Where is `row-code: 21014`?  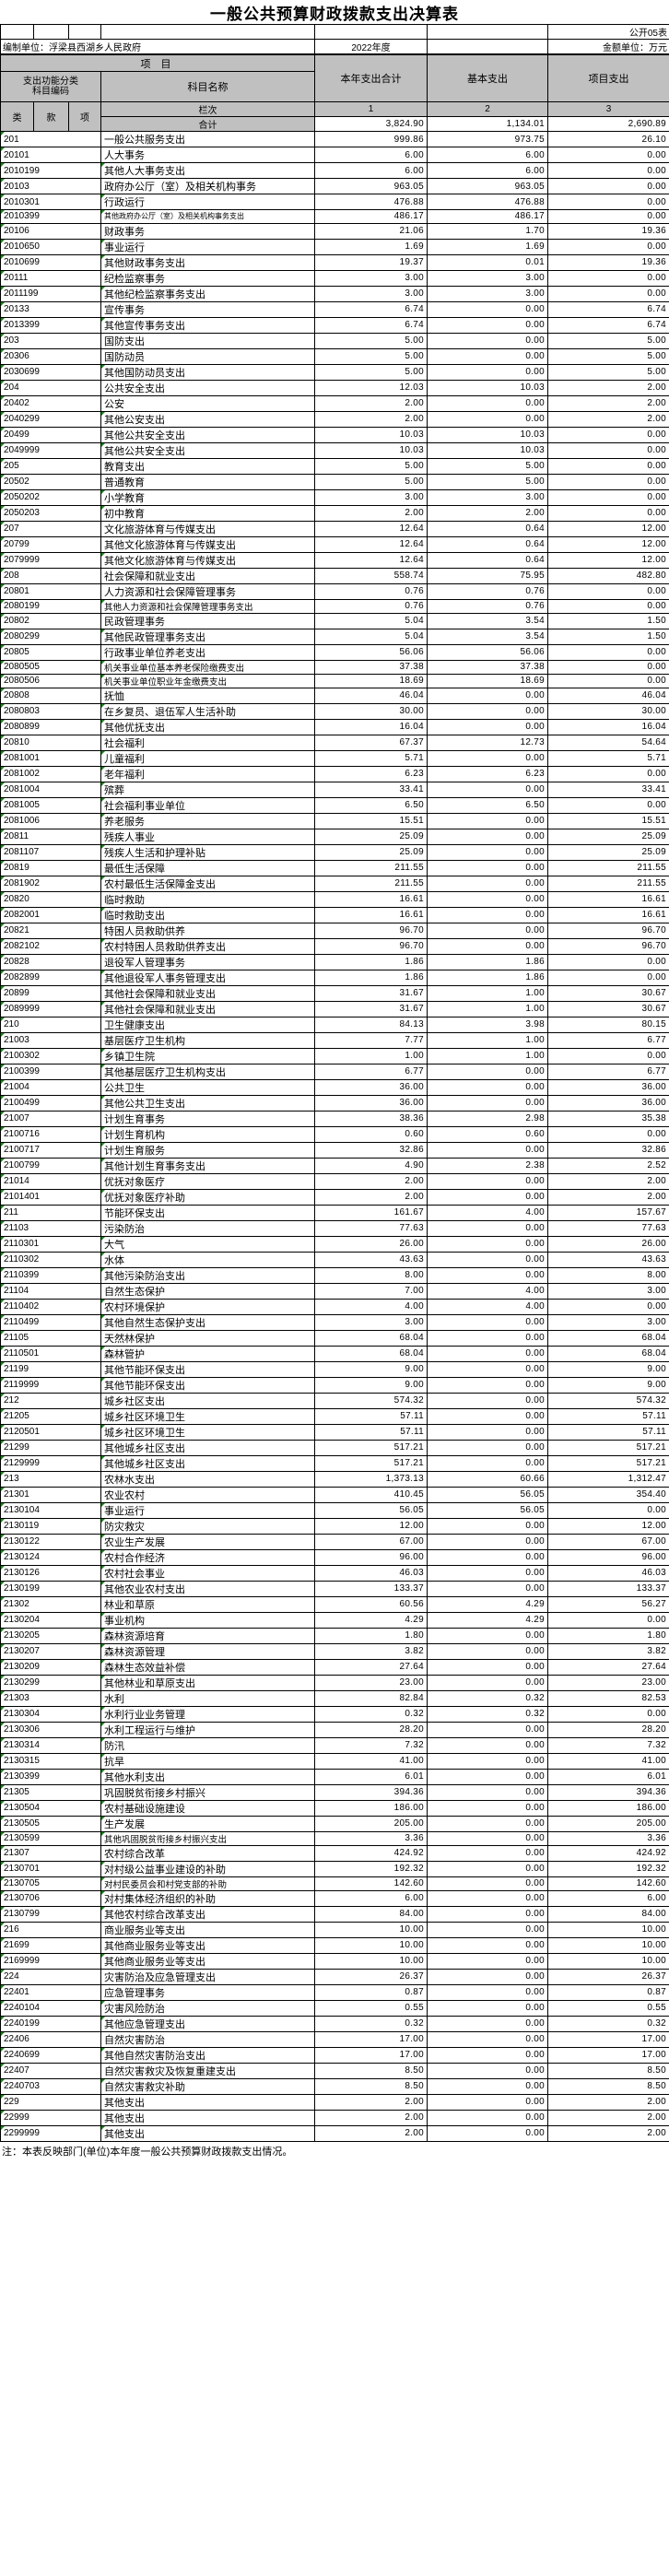 row-code: 21014 is located at coordinates (50, 1181).